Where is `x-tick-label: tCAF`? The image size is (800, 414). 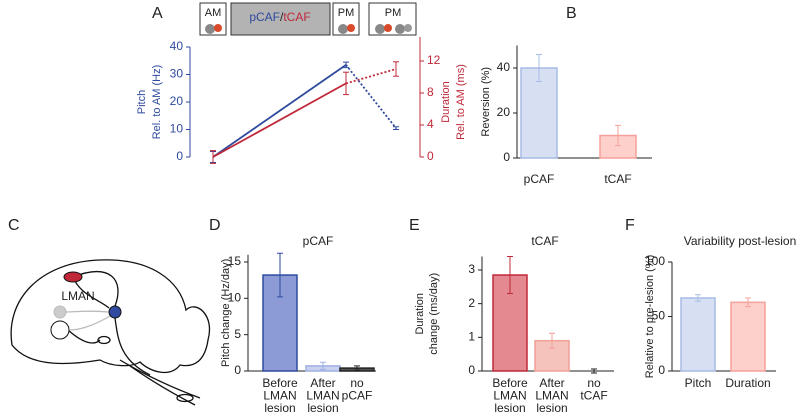
x-tick-label: tCAF is located at coordinates (617, 179).